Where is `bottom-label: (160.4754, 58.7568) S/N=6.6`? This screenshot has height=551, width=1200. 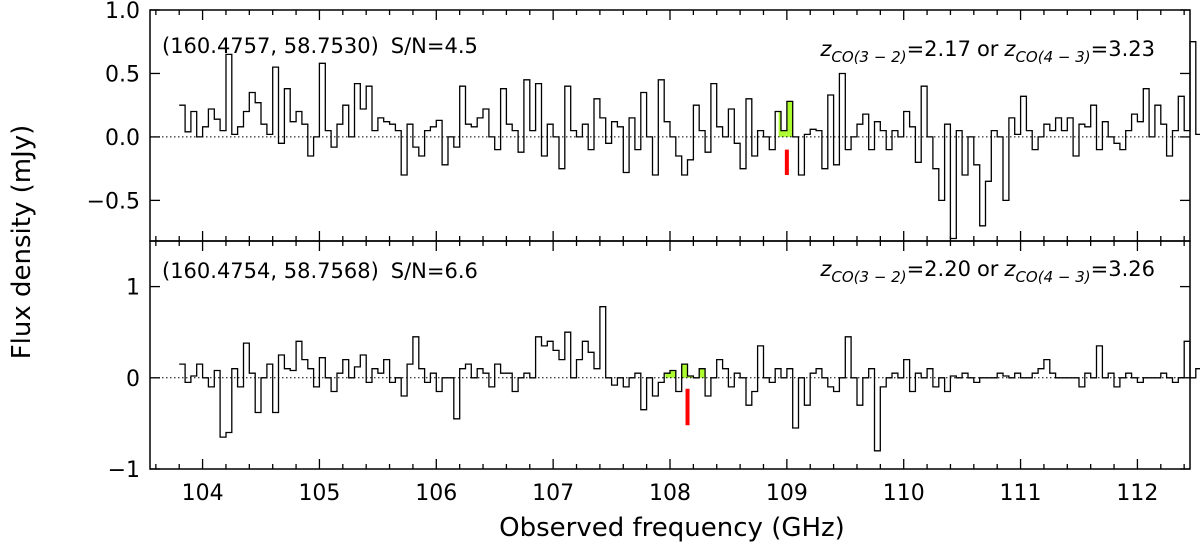 bottom-label: (160.4754, 58.7568) S/N=6.6 is located at coordinates (320, 271).